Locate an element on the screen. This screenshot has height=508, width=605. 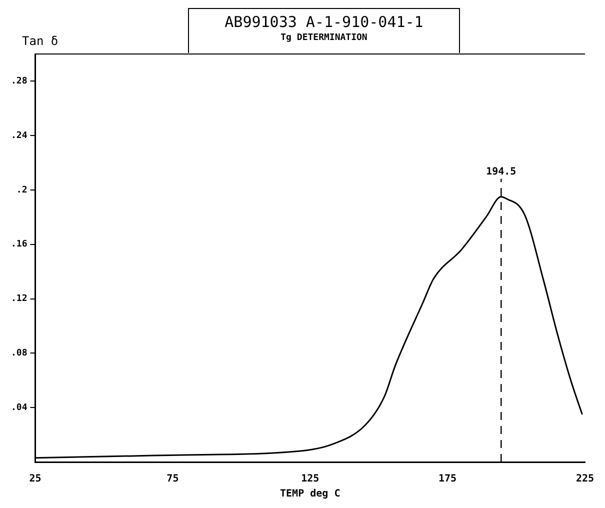
x-tick-label: 125 is located at coordinates (310, 479).